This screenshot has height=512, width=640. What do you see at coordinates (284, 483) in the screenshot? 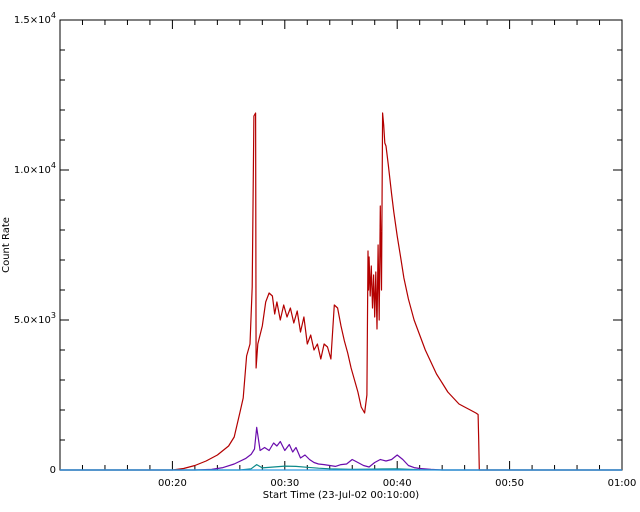
I see `x-tick-label: 00:30` at bounding box center [284, 483].